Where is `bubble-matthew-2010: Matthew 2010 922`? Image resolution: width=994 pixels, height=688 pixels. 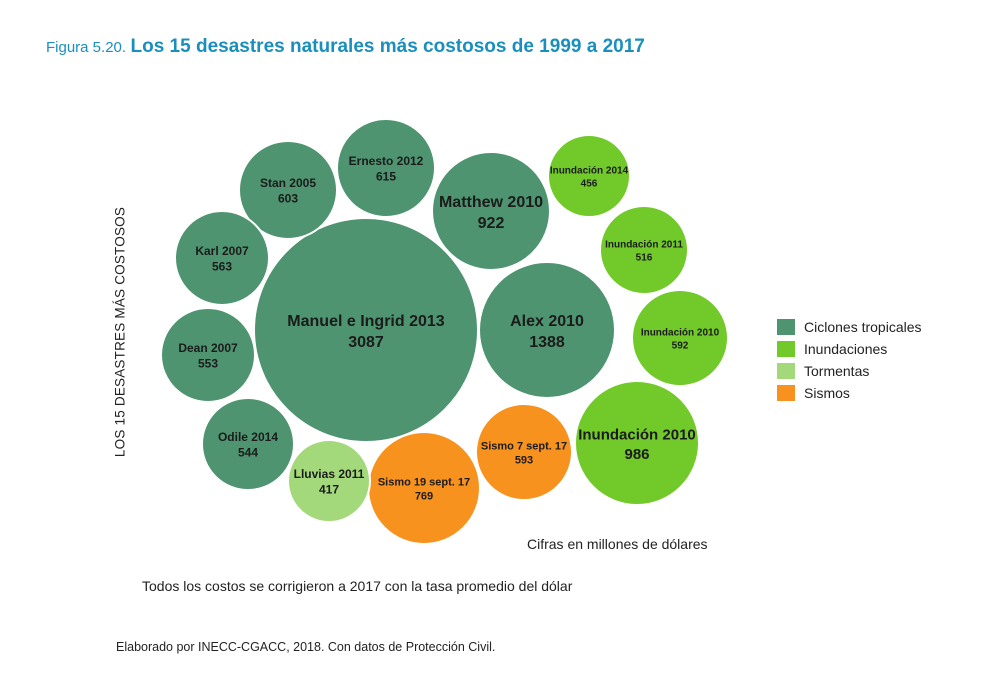
bubble-matthew-2010: Matthew 2010 922 is located at coordinates (491, 211).